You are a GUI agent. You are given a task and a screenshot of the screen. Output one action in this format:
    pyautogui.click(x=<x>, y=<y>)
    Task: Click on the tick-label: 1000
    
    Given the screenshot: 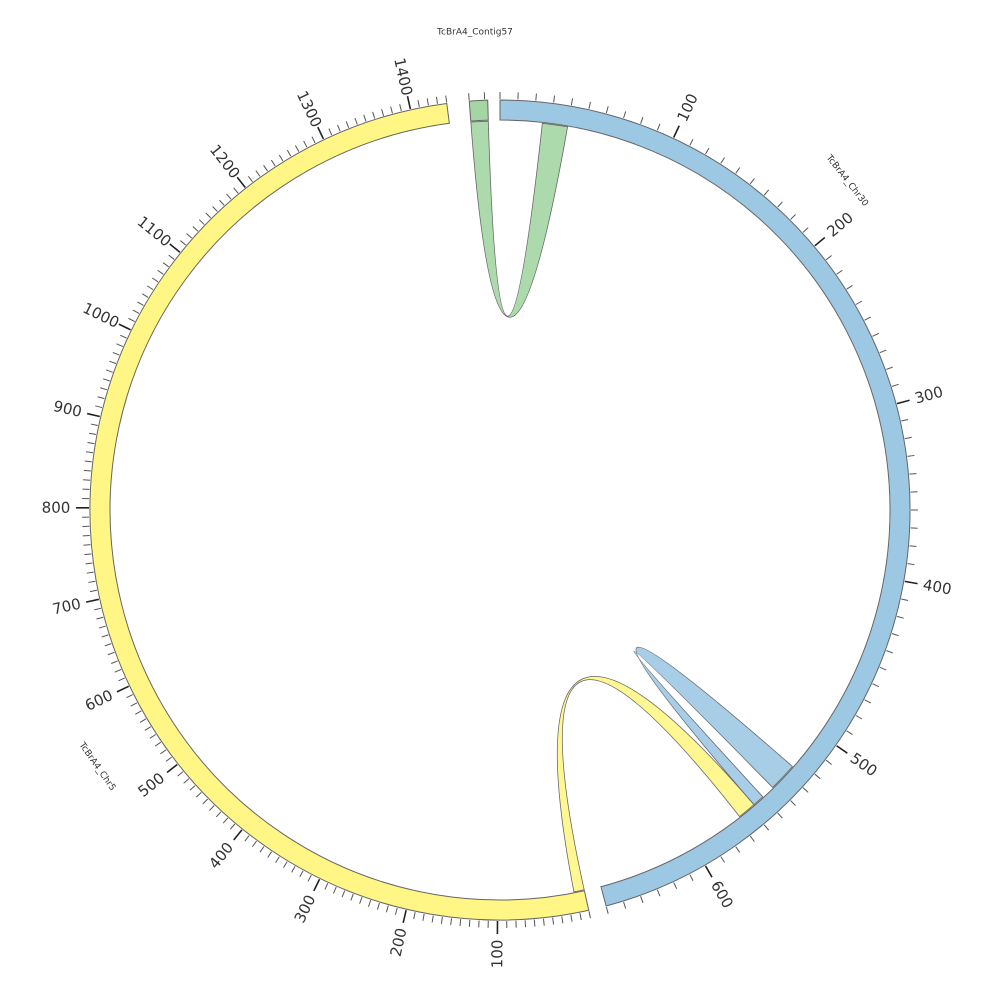 What is the action you would take?
    pyautogui.click(x=101, y=315)
    